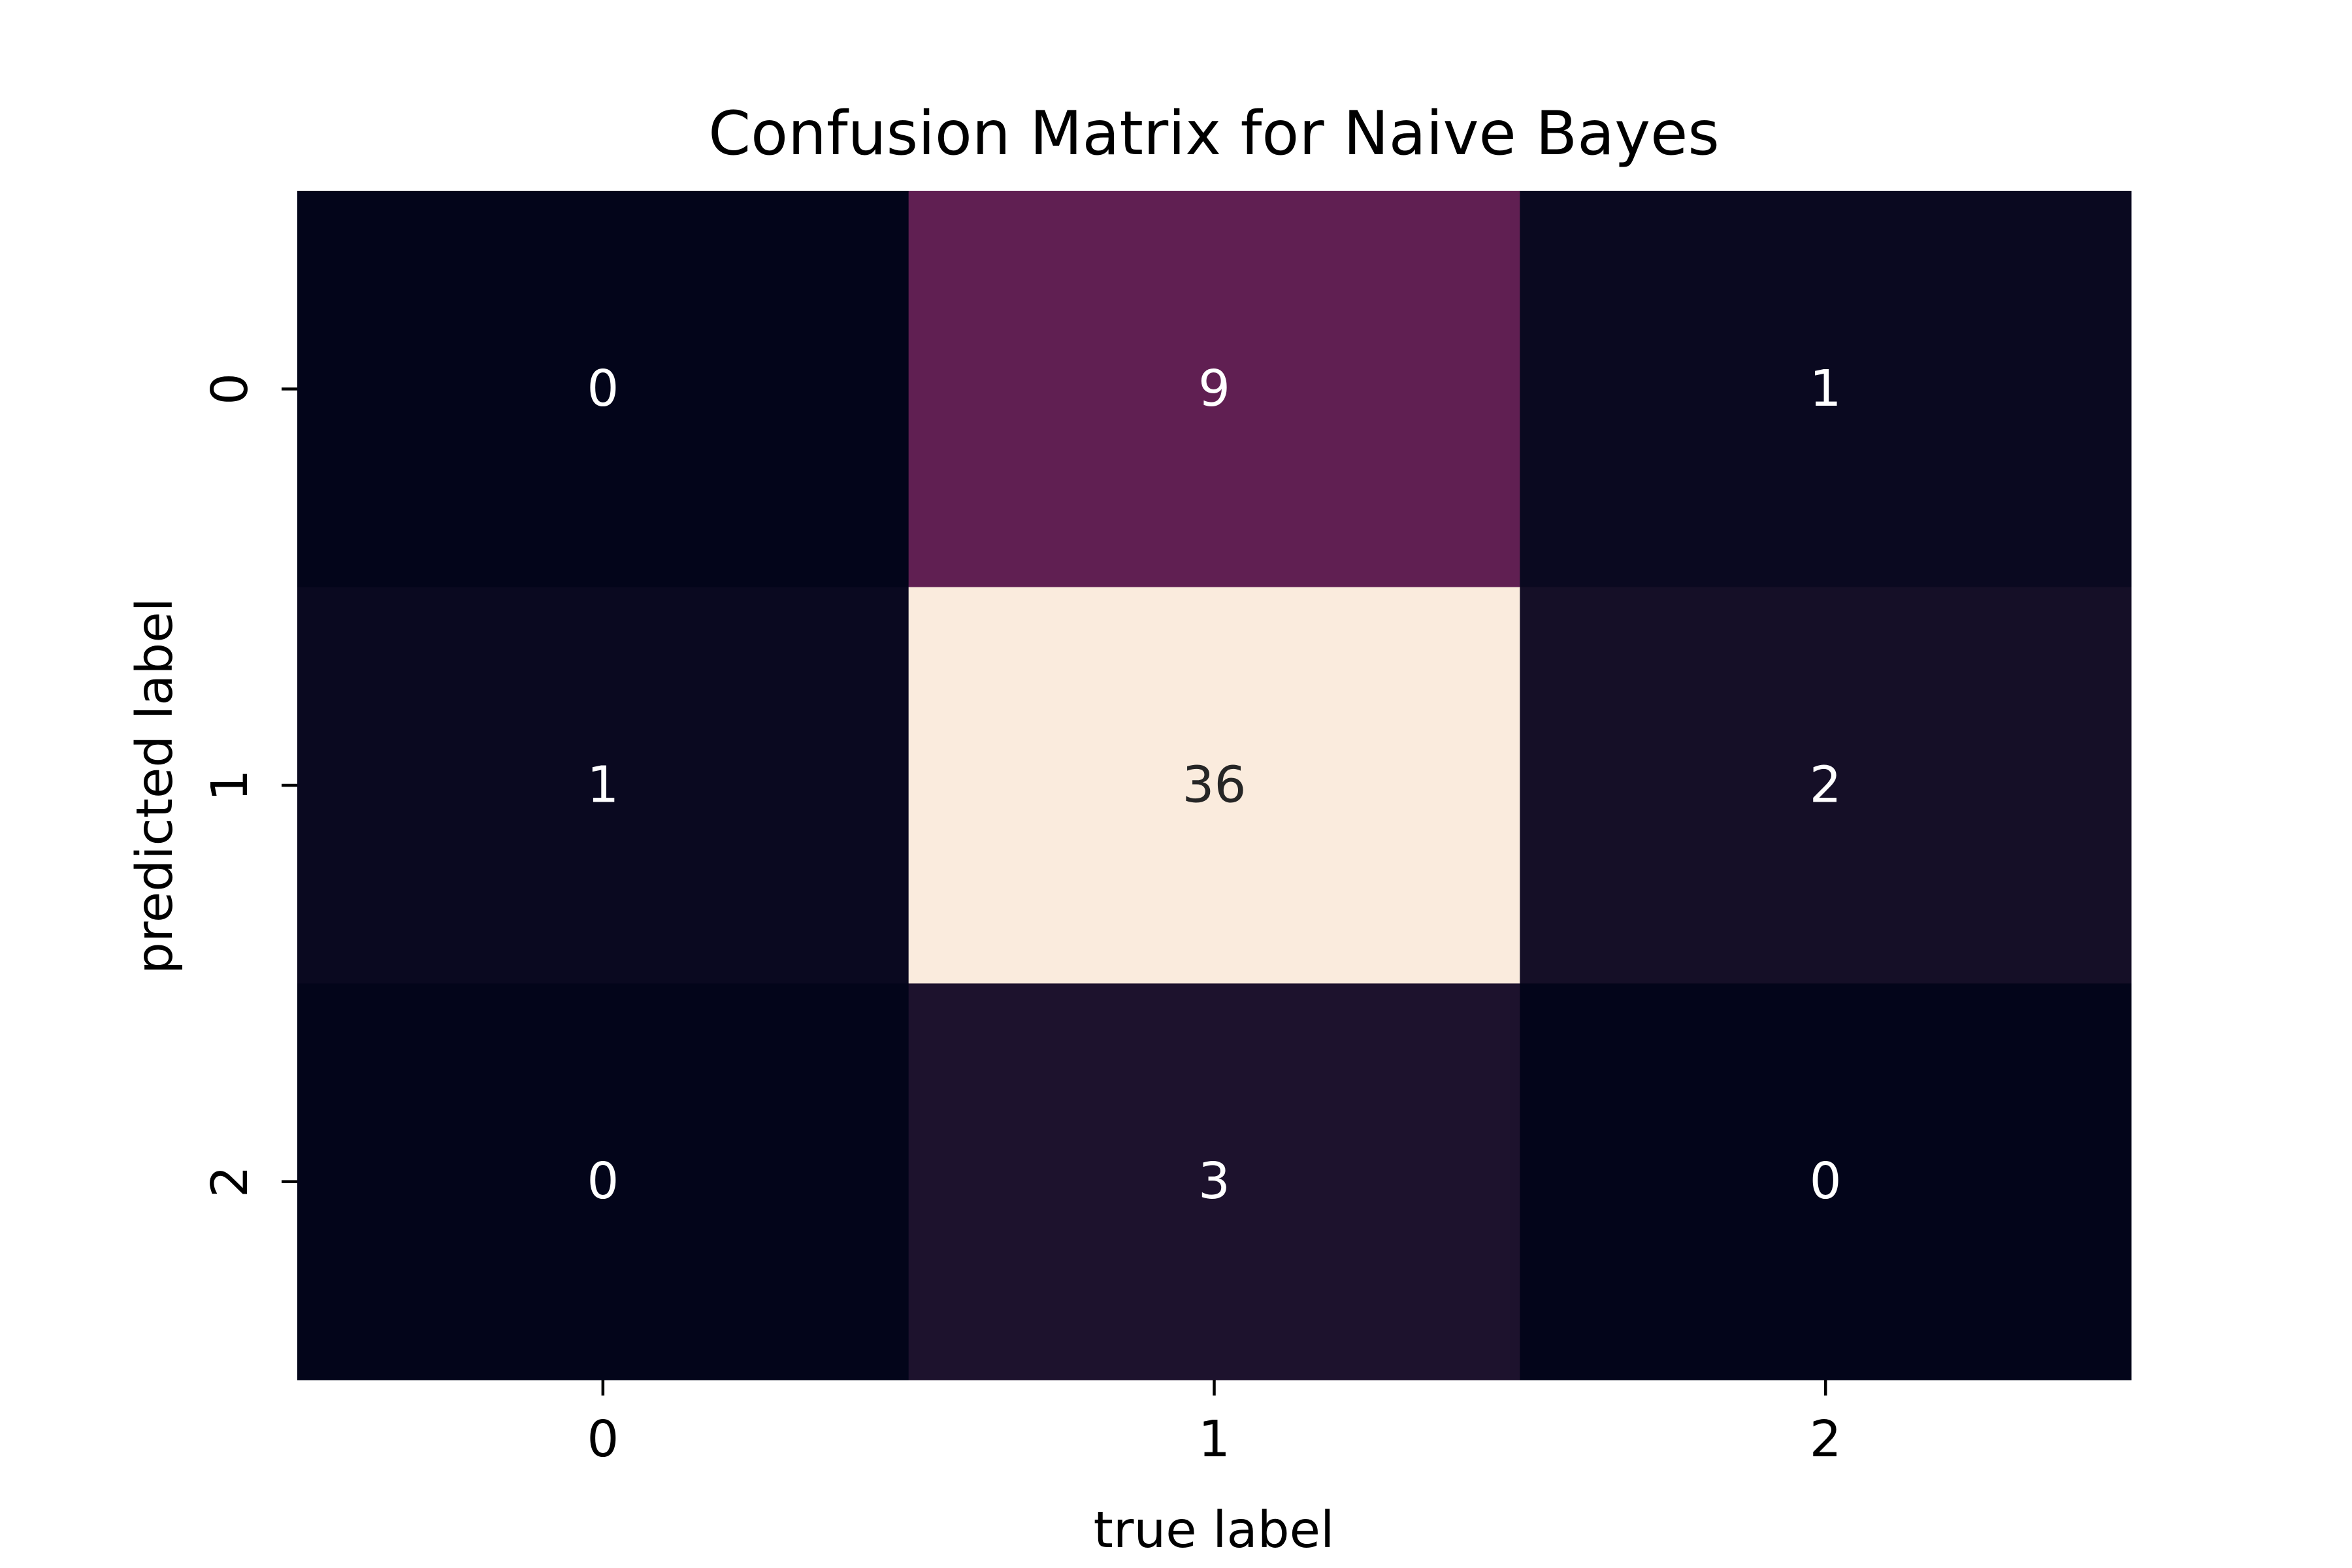 The width and height of the screenshot is (2352, 1568). I want to click on cell-value-r2-c1: 3, so click(1214, 1181).